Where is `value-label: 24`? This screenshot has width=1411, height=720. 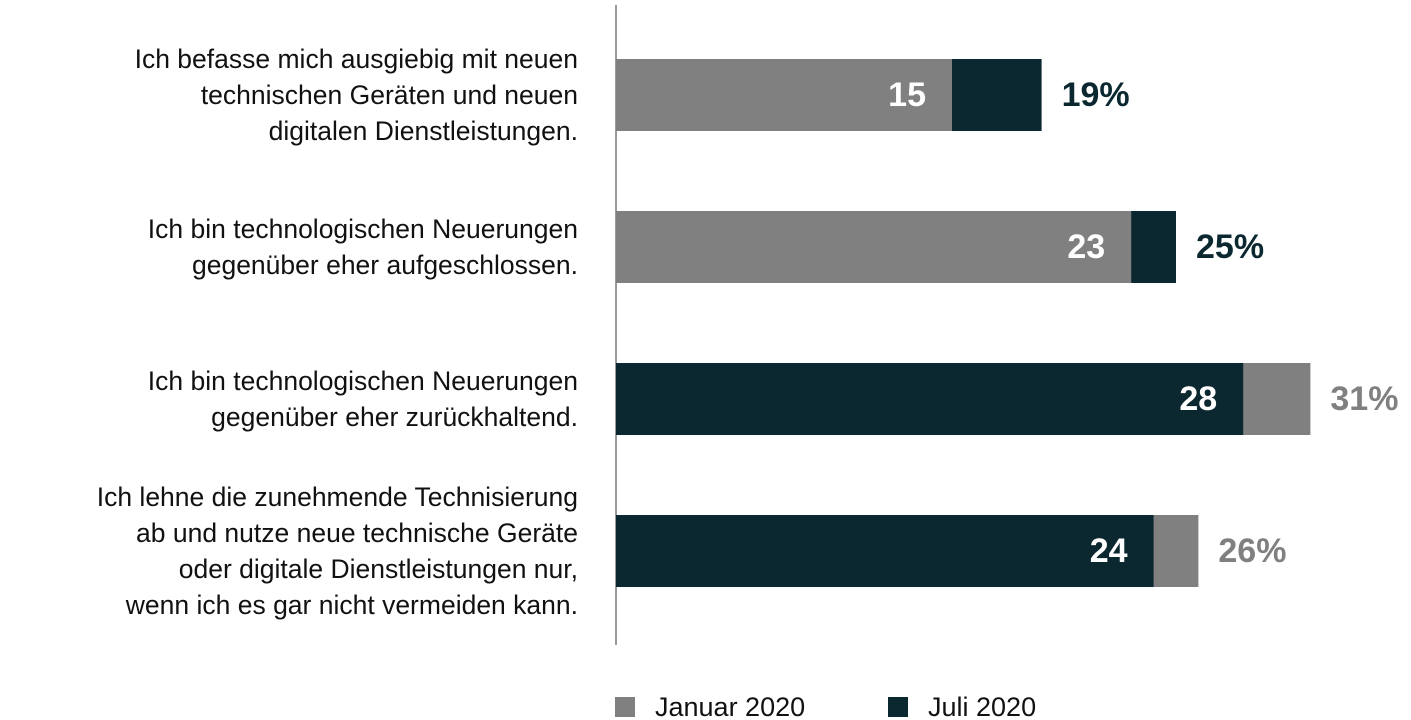 value-label: 24 is located at coordinates (1109, 551).